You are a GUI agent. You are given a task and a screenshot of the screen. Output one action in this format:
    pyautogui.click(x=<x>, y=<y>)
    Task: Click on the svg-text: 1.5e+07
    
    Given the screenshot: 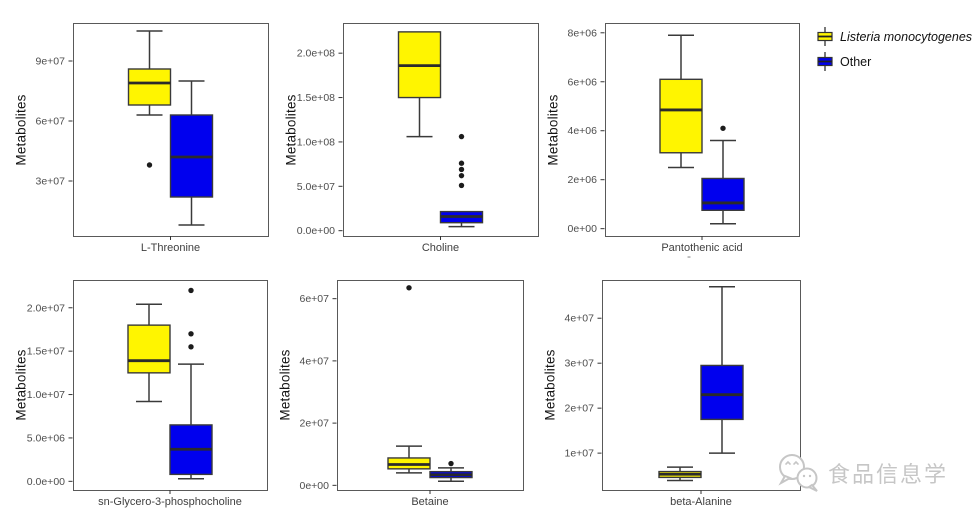 What is the action you would take?
    pyautogui.click(x=46, y=352)
    